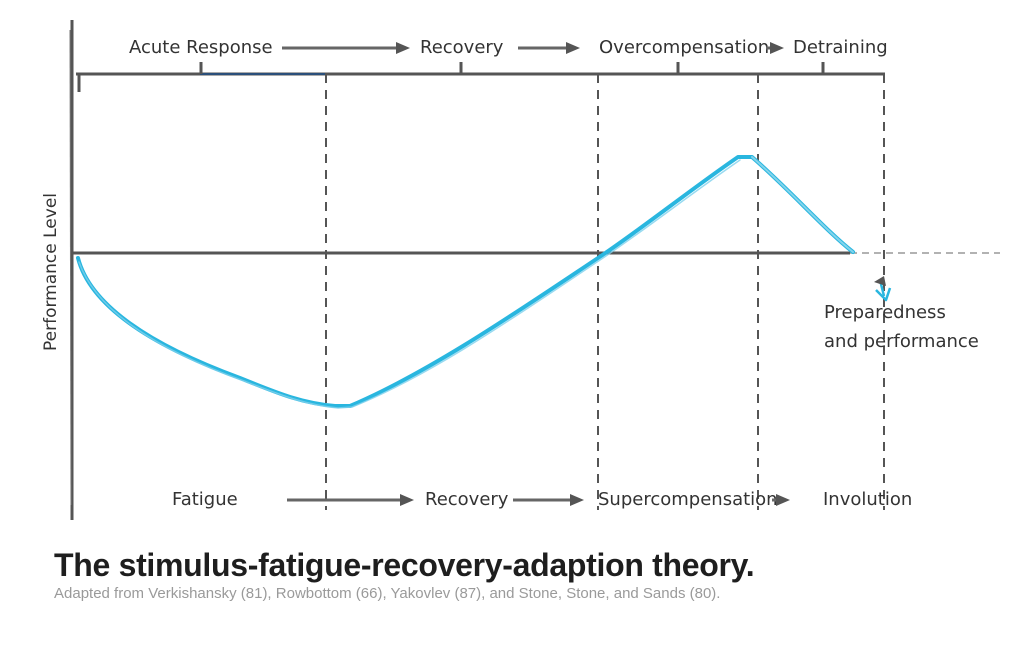  What do you see at coordinates (462, 47) in the screenshot?
I see `top-label-recovery: Recovery` at bounding box center [462, 47].